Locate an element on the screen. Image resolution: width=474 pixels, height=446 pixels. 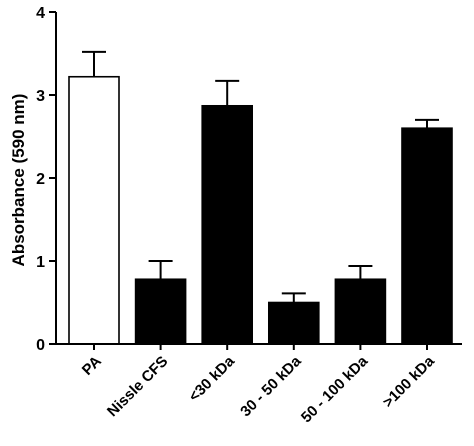
x-category-label: 30 - 50 kDa is located at coordinates (271, 386).